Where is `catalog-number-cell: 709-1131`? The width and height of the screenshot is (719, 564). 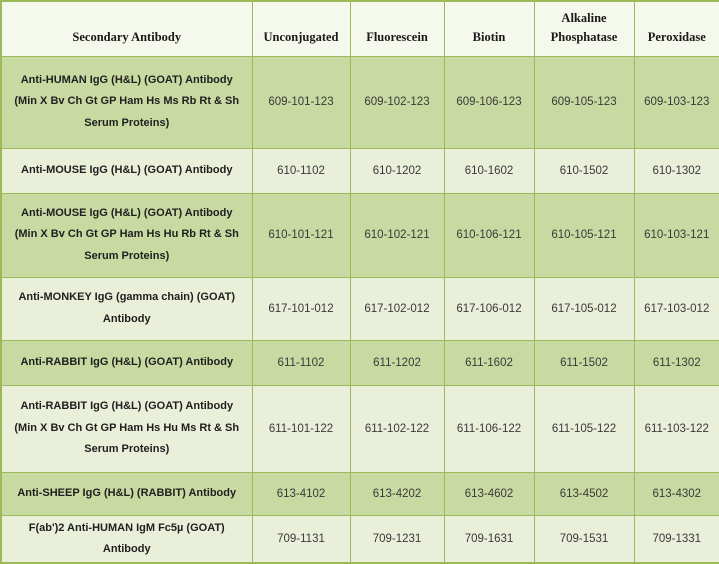 catalog-number-cell: 709-1131 is located at coordinates (301, 539).